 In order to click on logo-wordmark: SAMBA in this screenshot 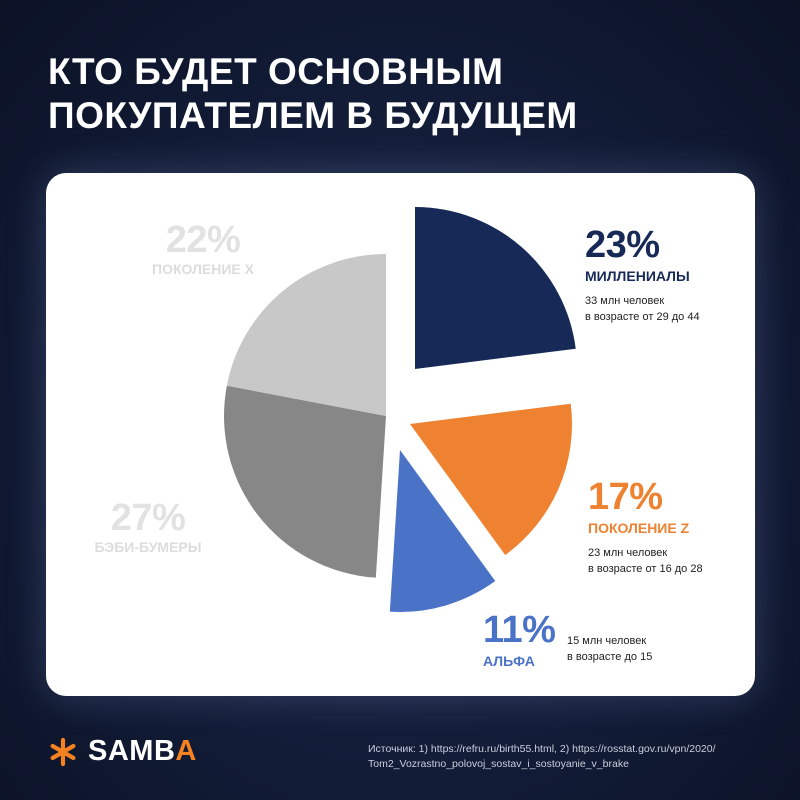, I will do `click(142, 751)`.